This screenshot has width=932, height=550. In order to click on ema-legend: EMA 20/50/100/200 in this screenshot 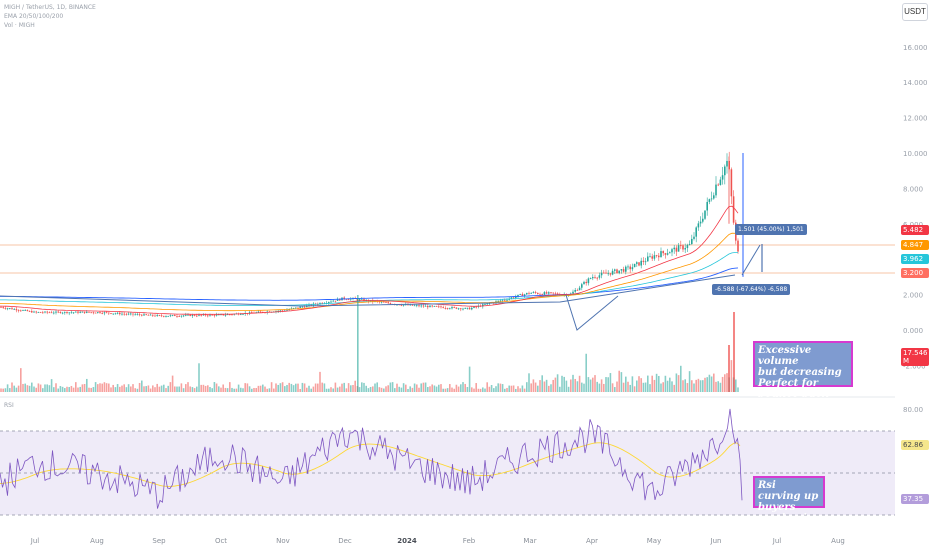, I will do `click(34, 16)`.